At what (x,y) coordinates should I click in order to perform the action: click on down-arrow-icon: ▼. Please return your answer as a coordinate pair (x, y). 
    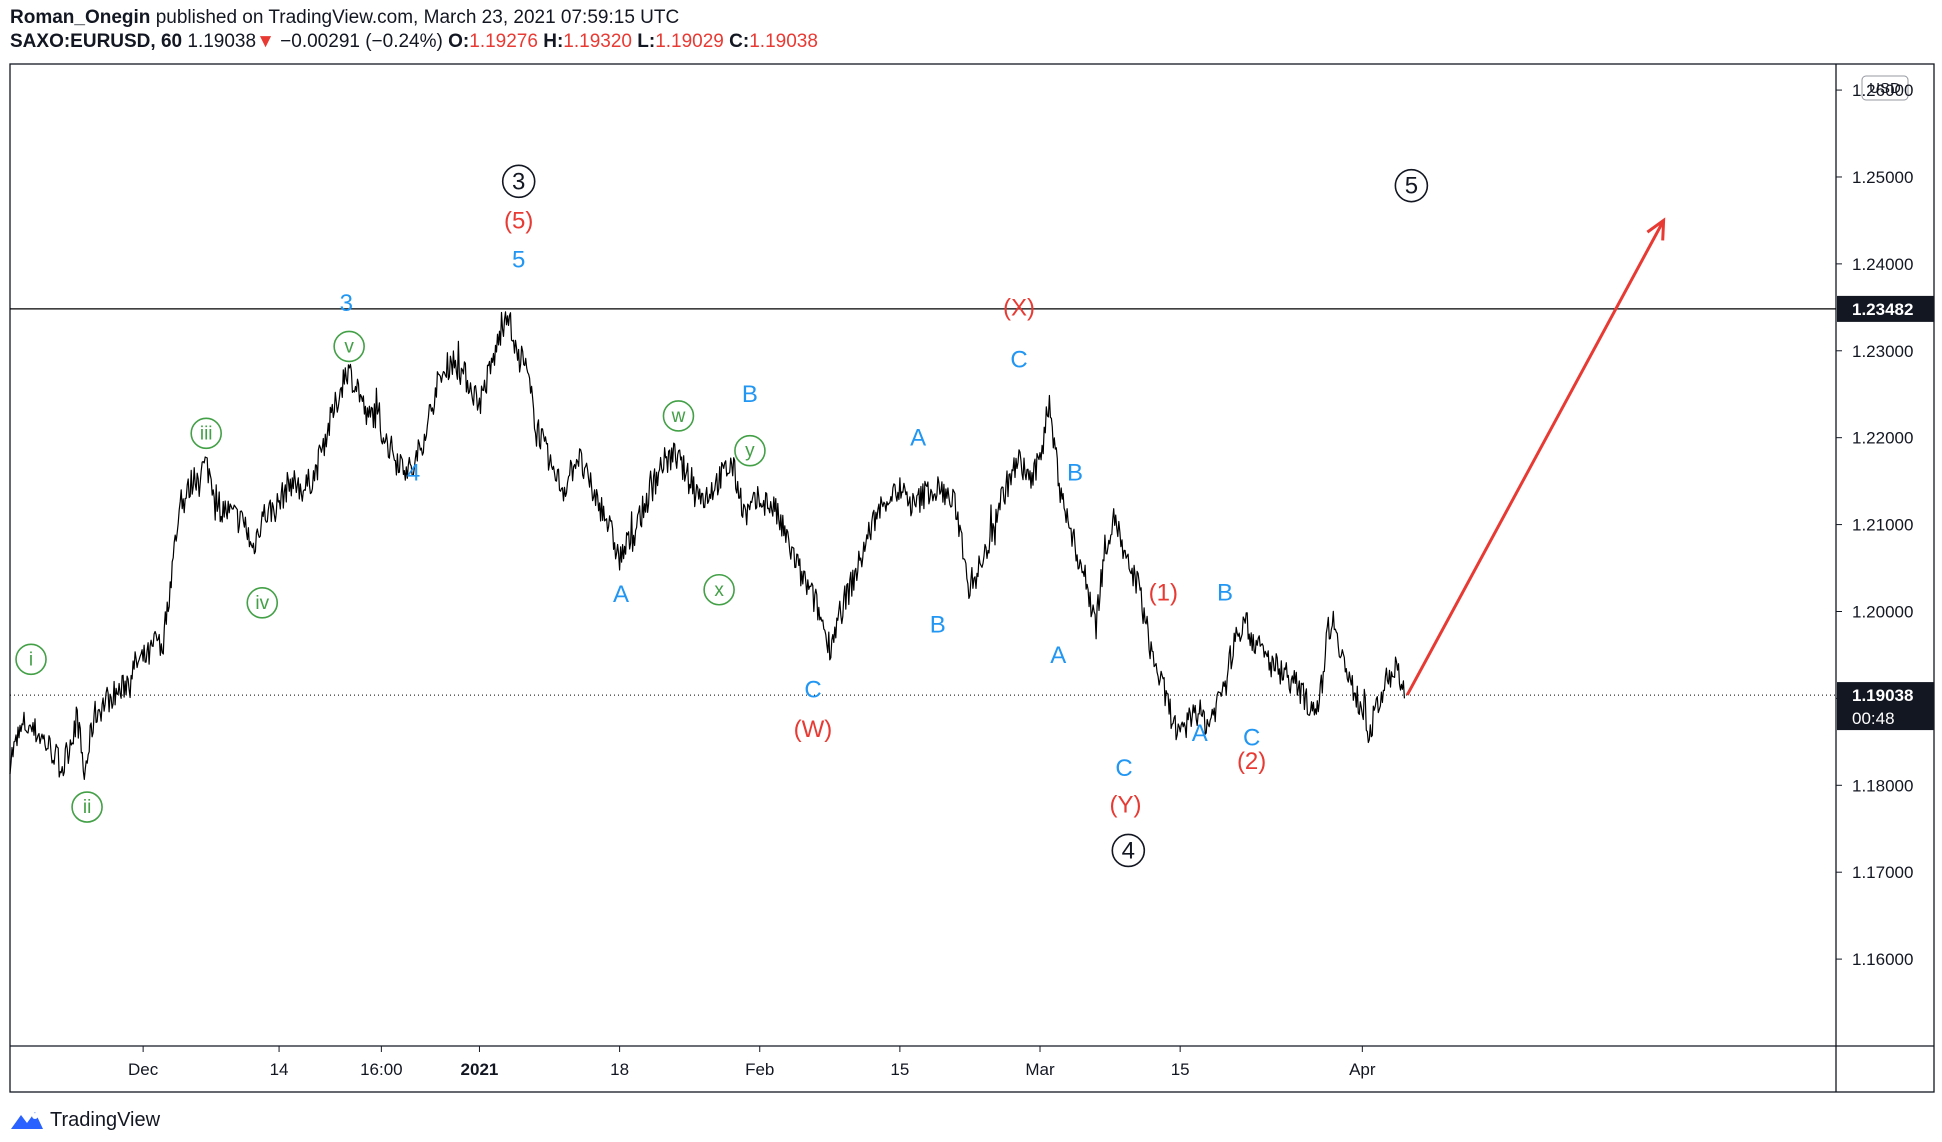
    Looking at the image, I should click on (265, 41).